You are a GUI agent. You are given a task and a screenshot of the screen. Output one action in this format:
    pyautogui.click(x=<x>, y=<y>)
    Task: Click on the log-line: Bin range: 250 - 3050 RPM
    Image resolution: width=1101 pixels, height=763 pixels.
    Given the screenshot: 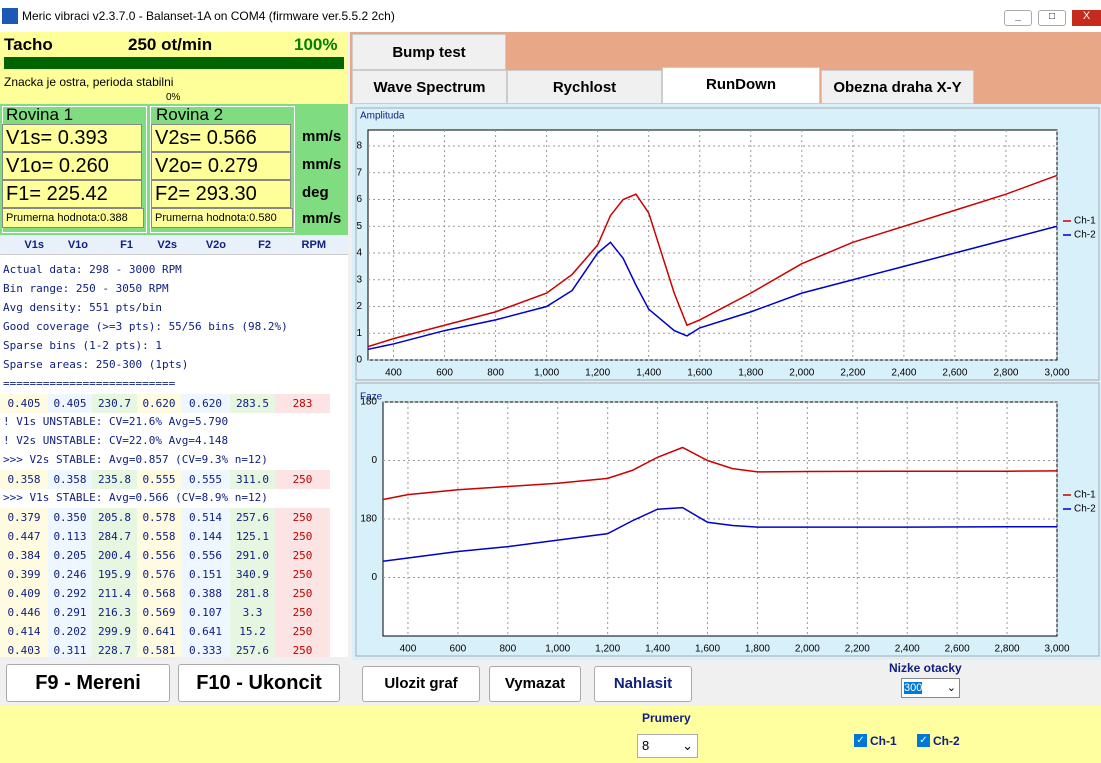 What is the action you would take?
    pyautogui.click(x=86, y=288)
    